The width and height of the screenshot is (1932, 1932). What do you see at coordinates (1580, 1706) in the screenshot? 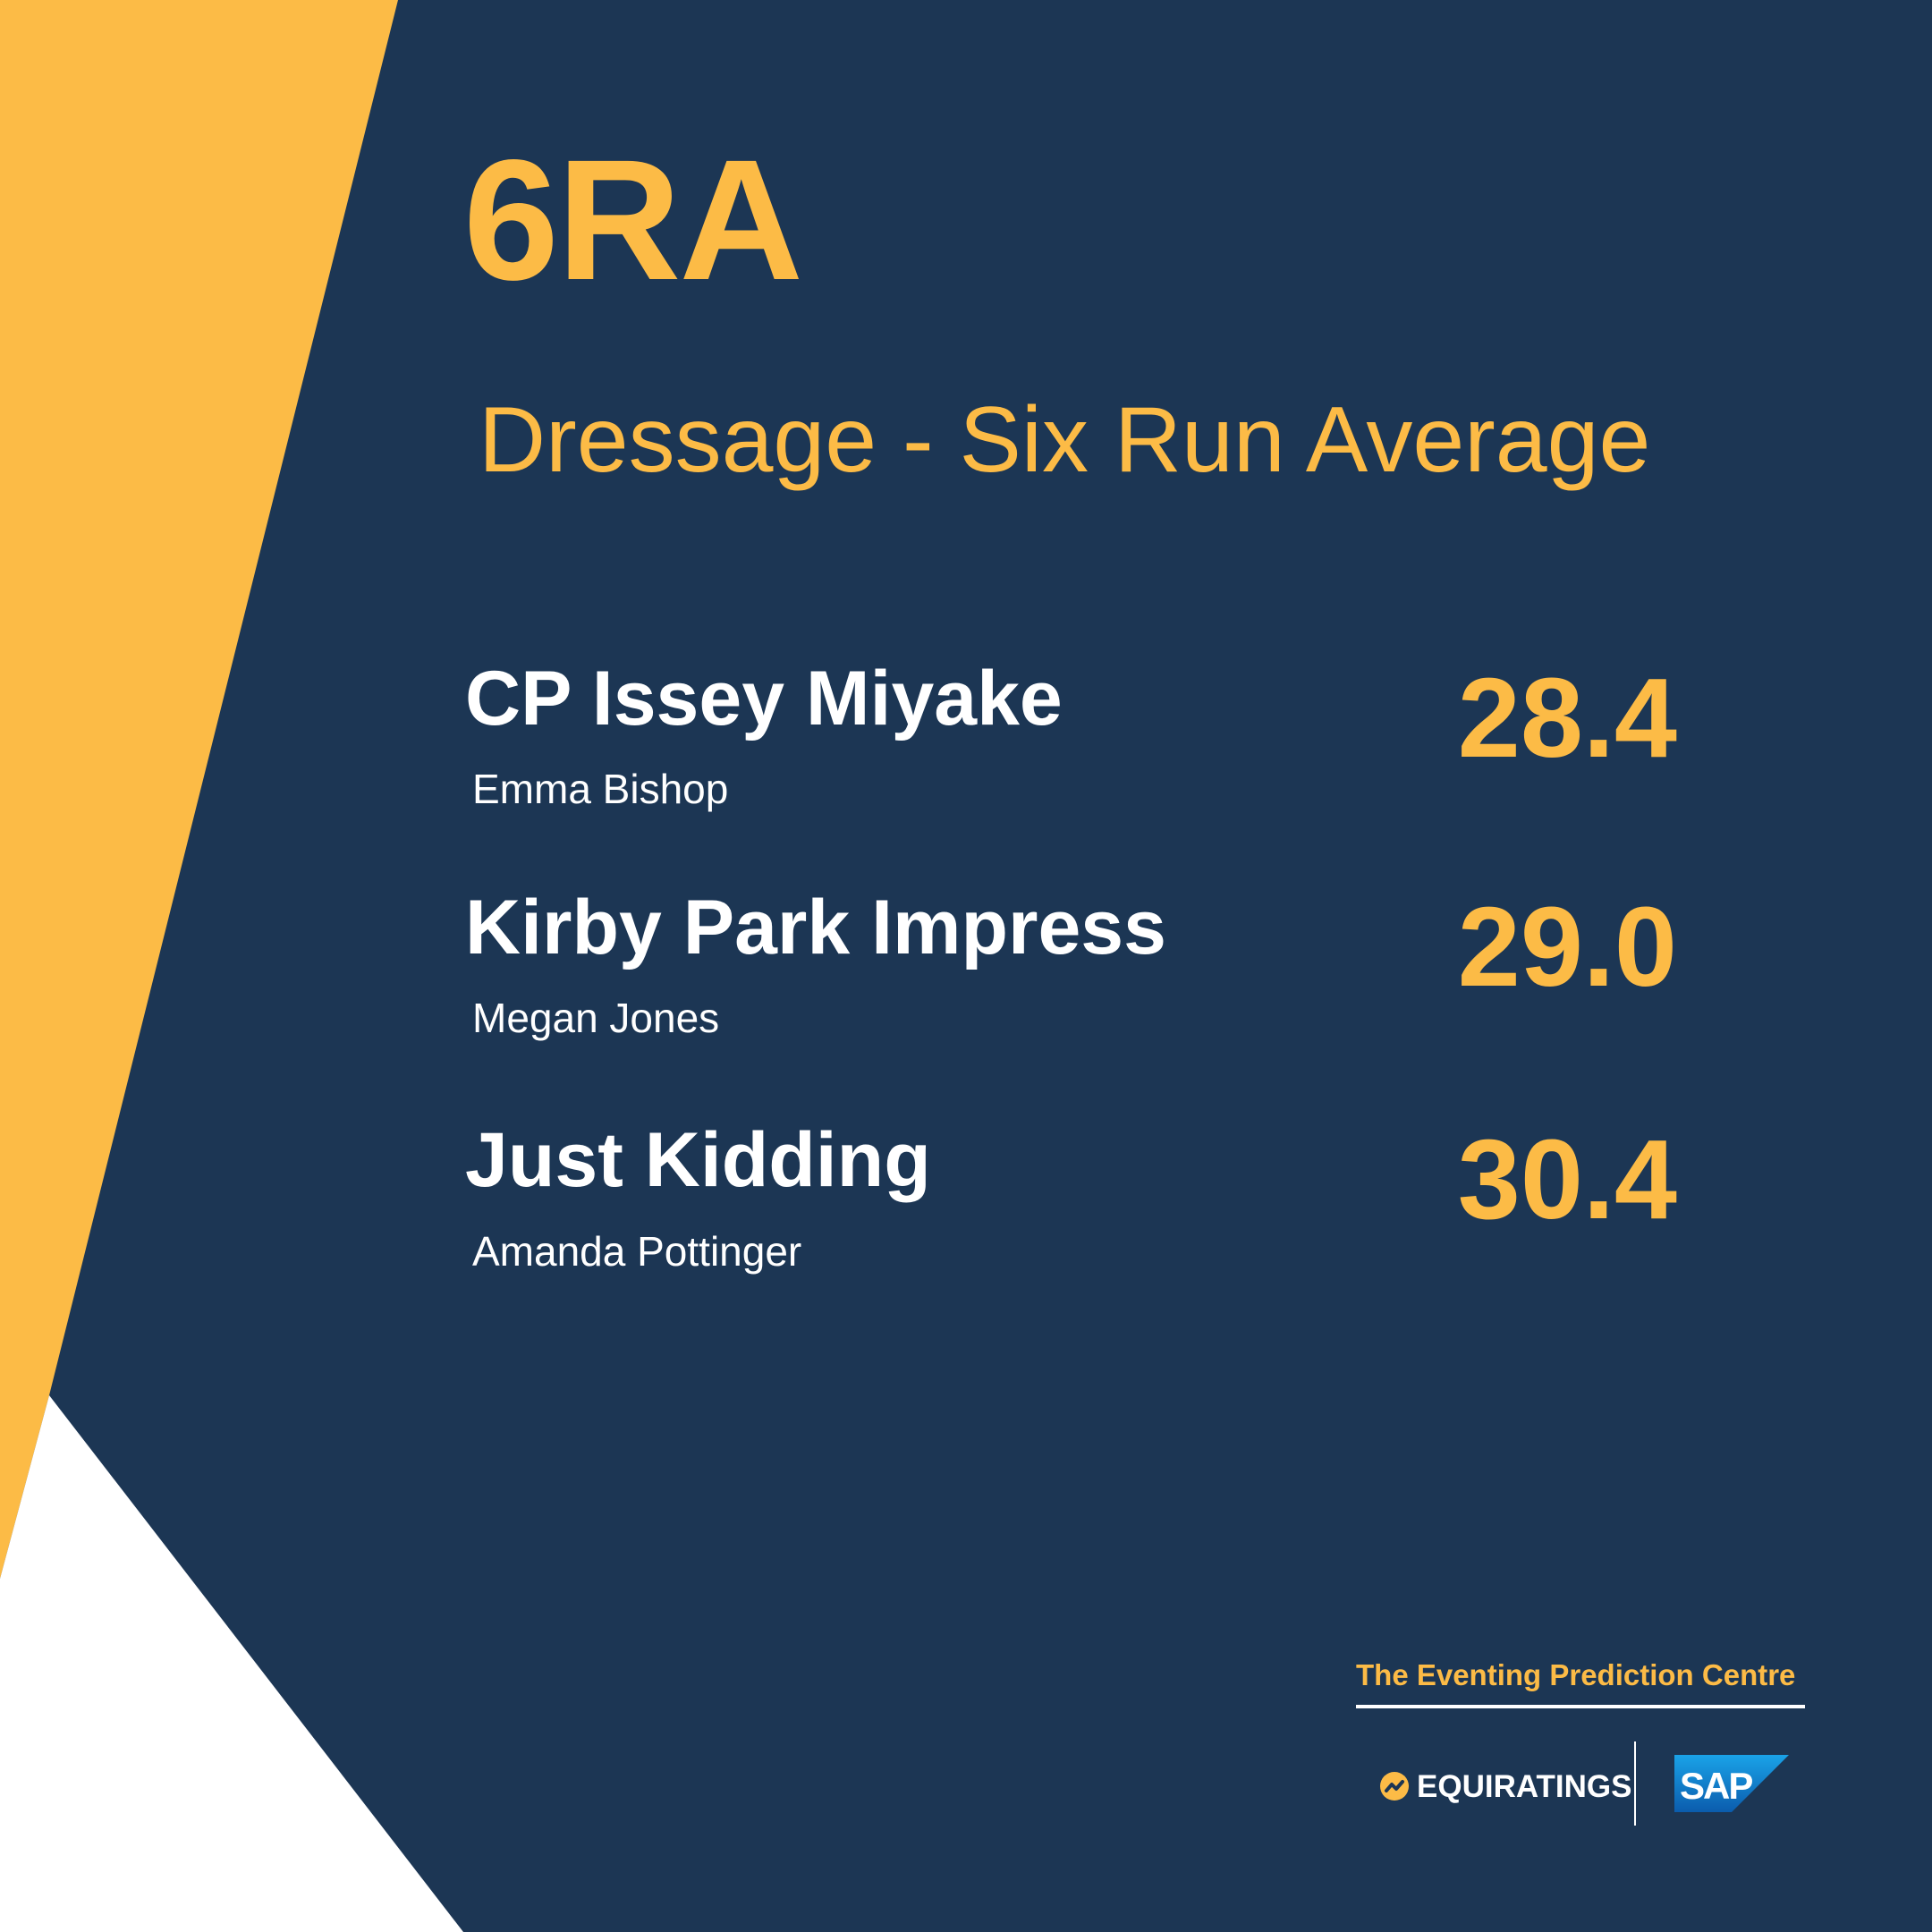
I see `tagline-underline` at bounding box center [1580, 1706].